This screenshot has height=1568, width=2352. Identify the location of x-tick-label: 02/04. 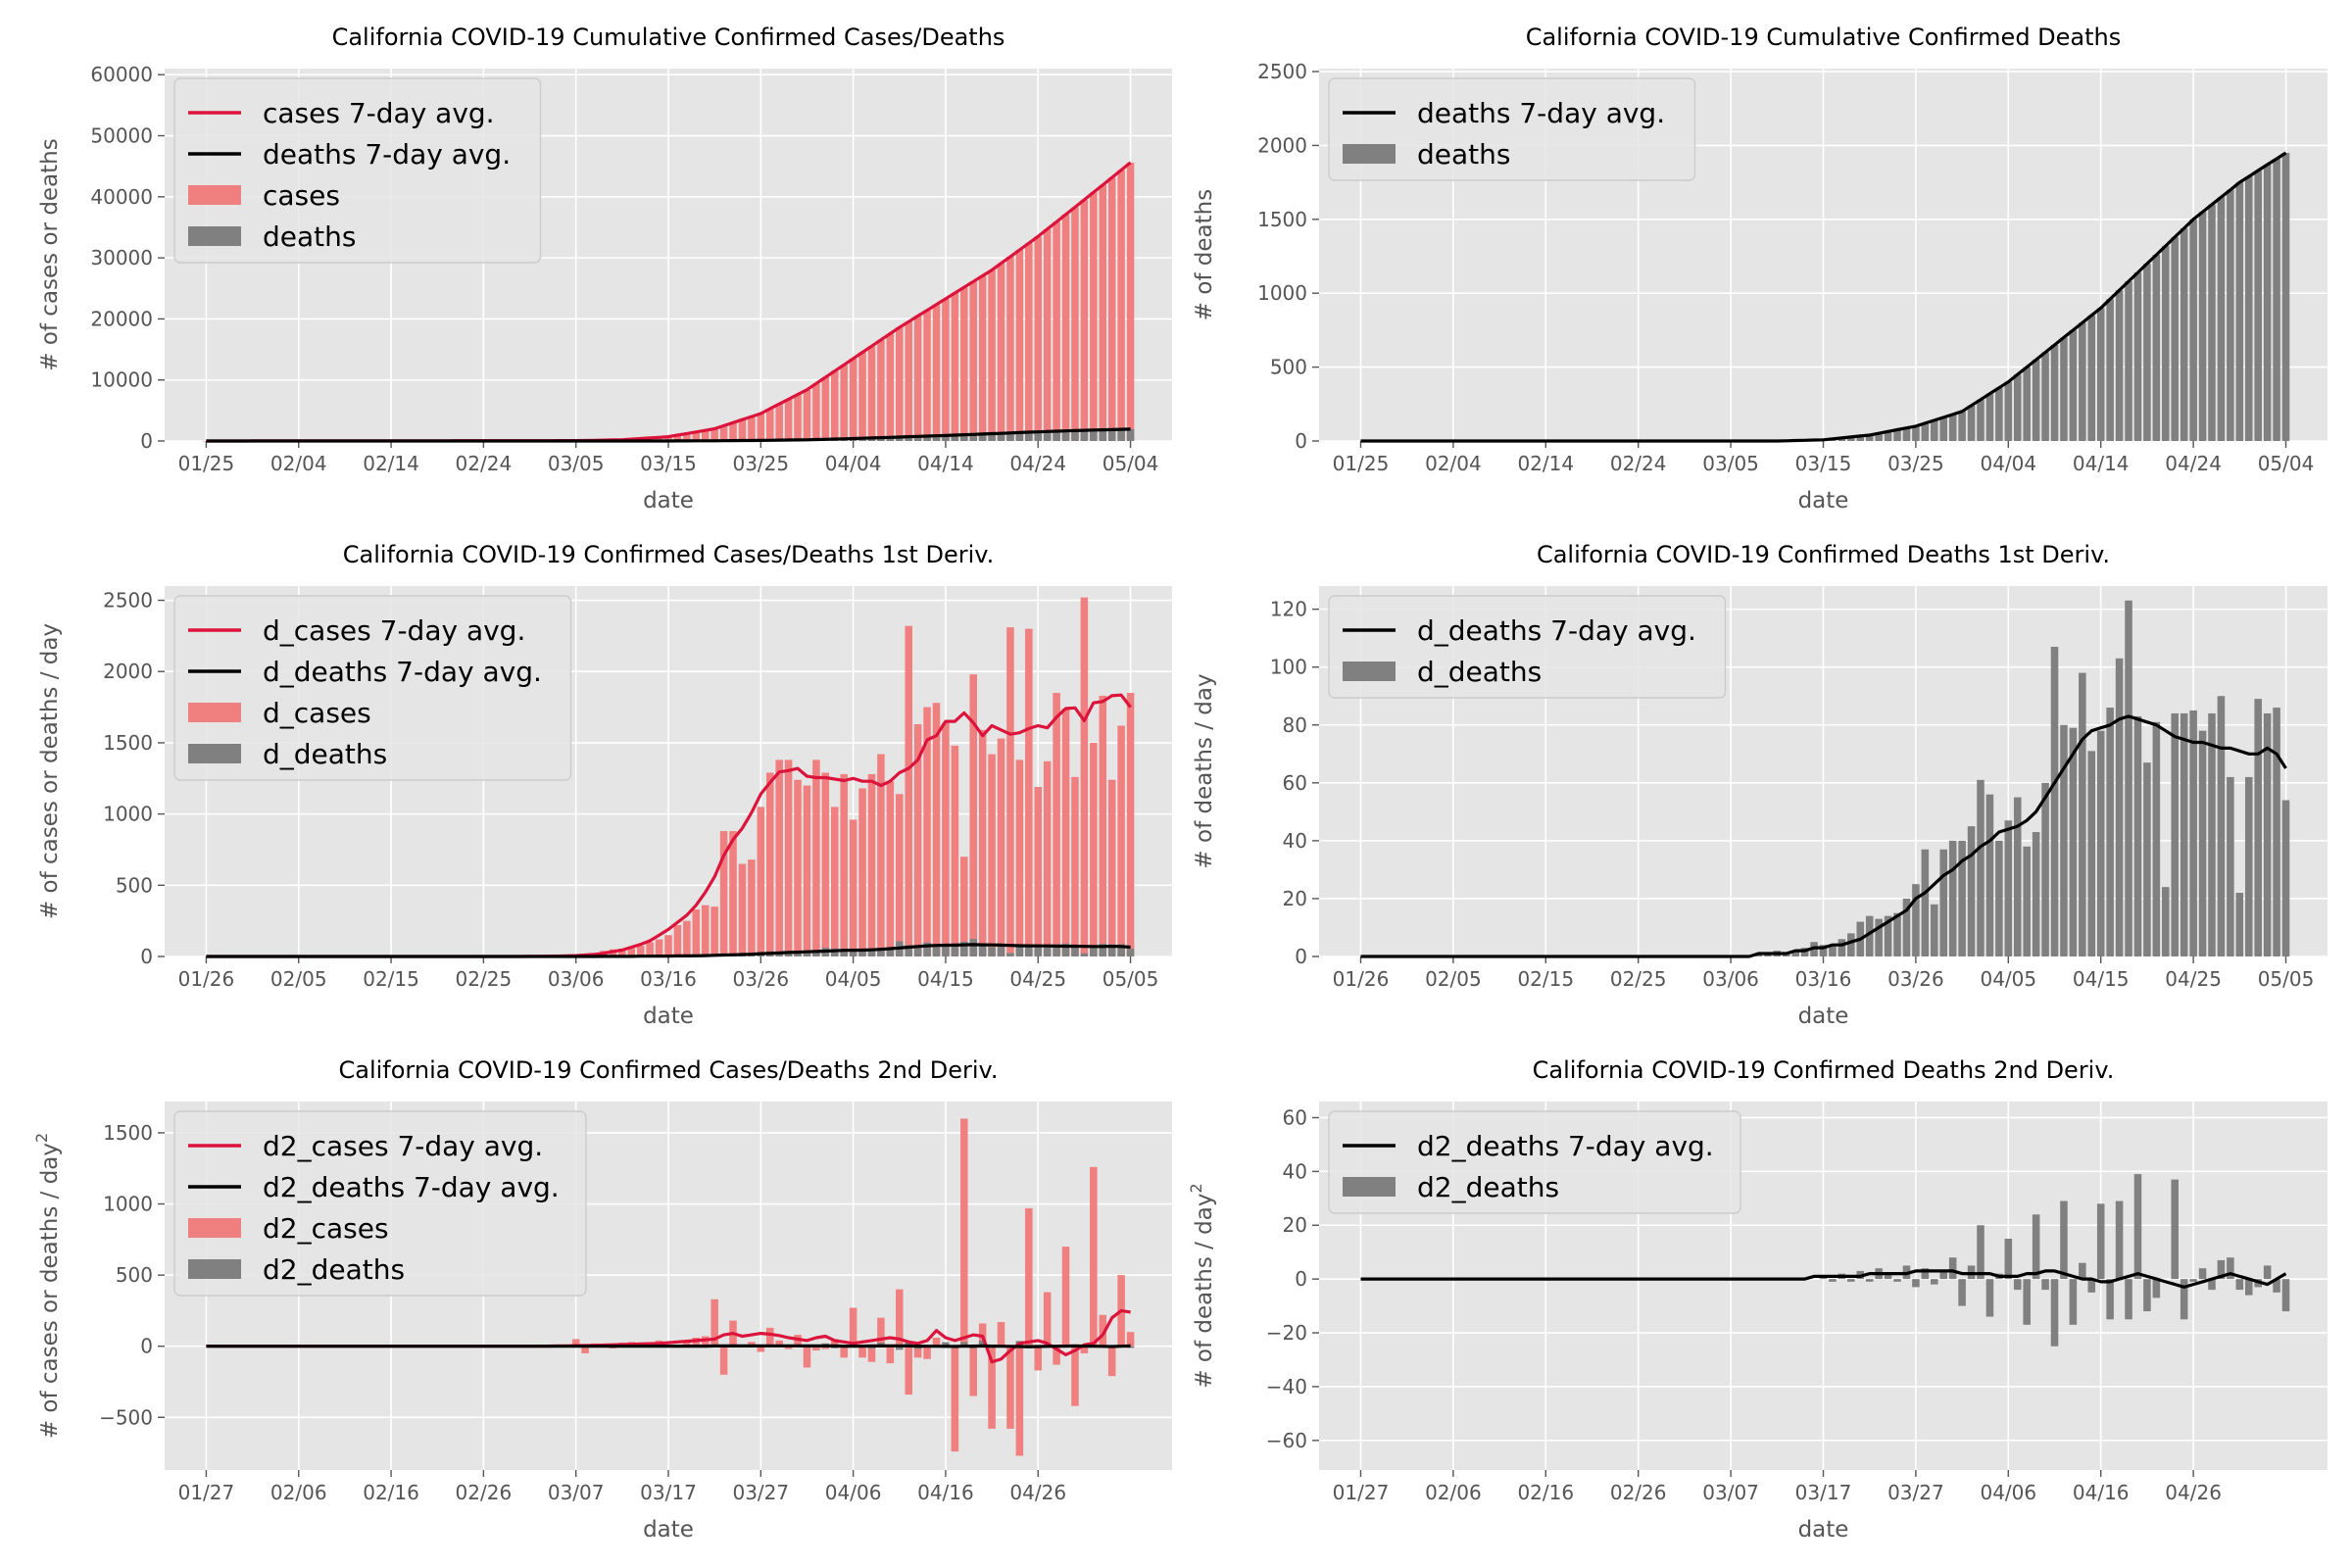
(298, 463).